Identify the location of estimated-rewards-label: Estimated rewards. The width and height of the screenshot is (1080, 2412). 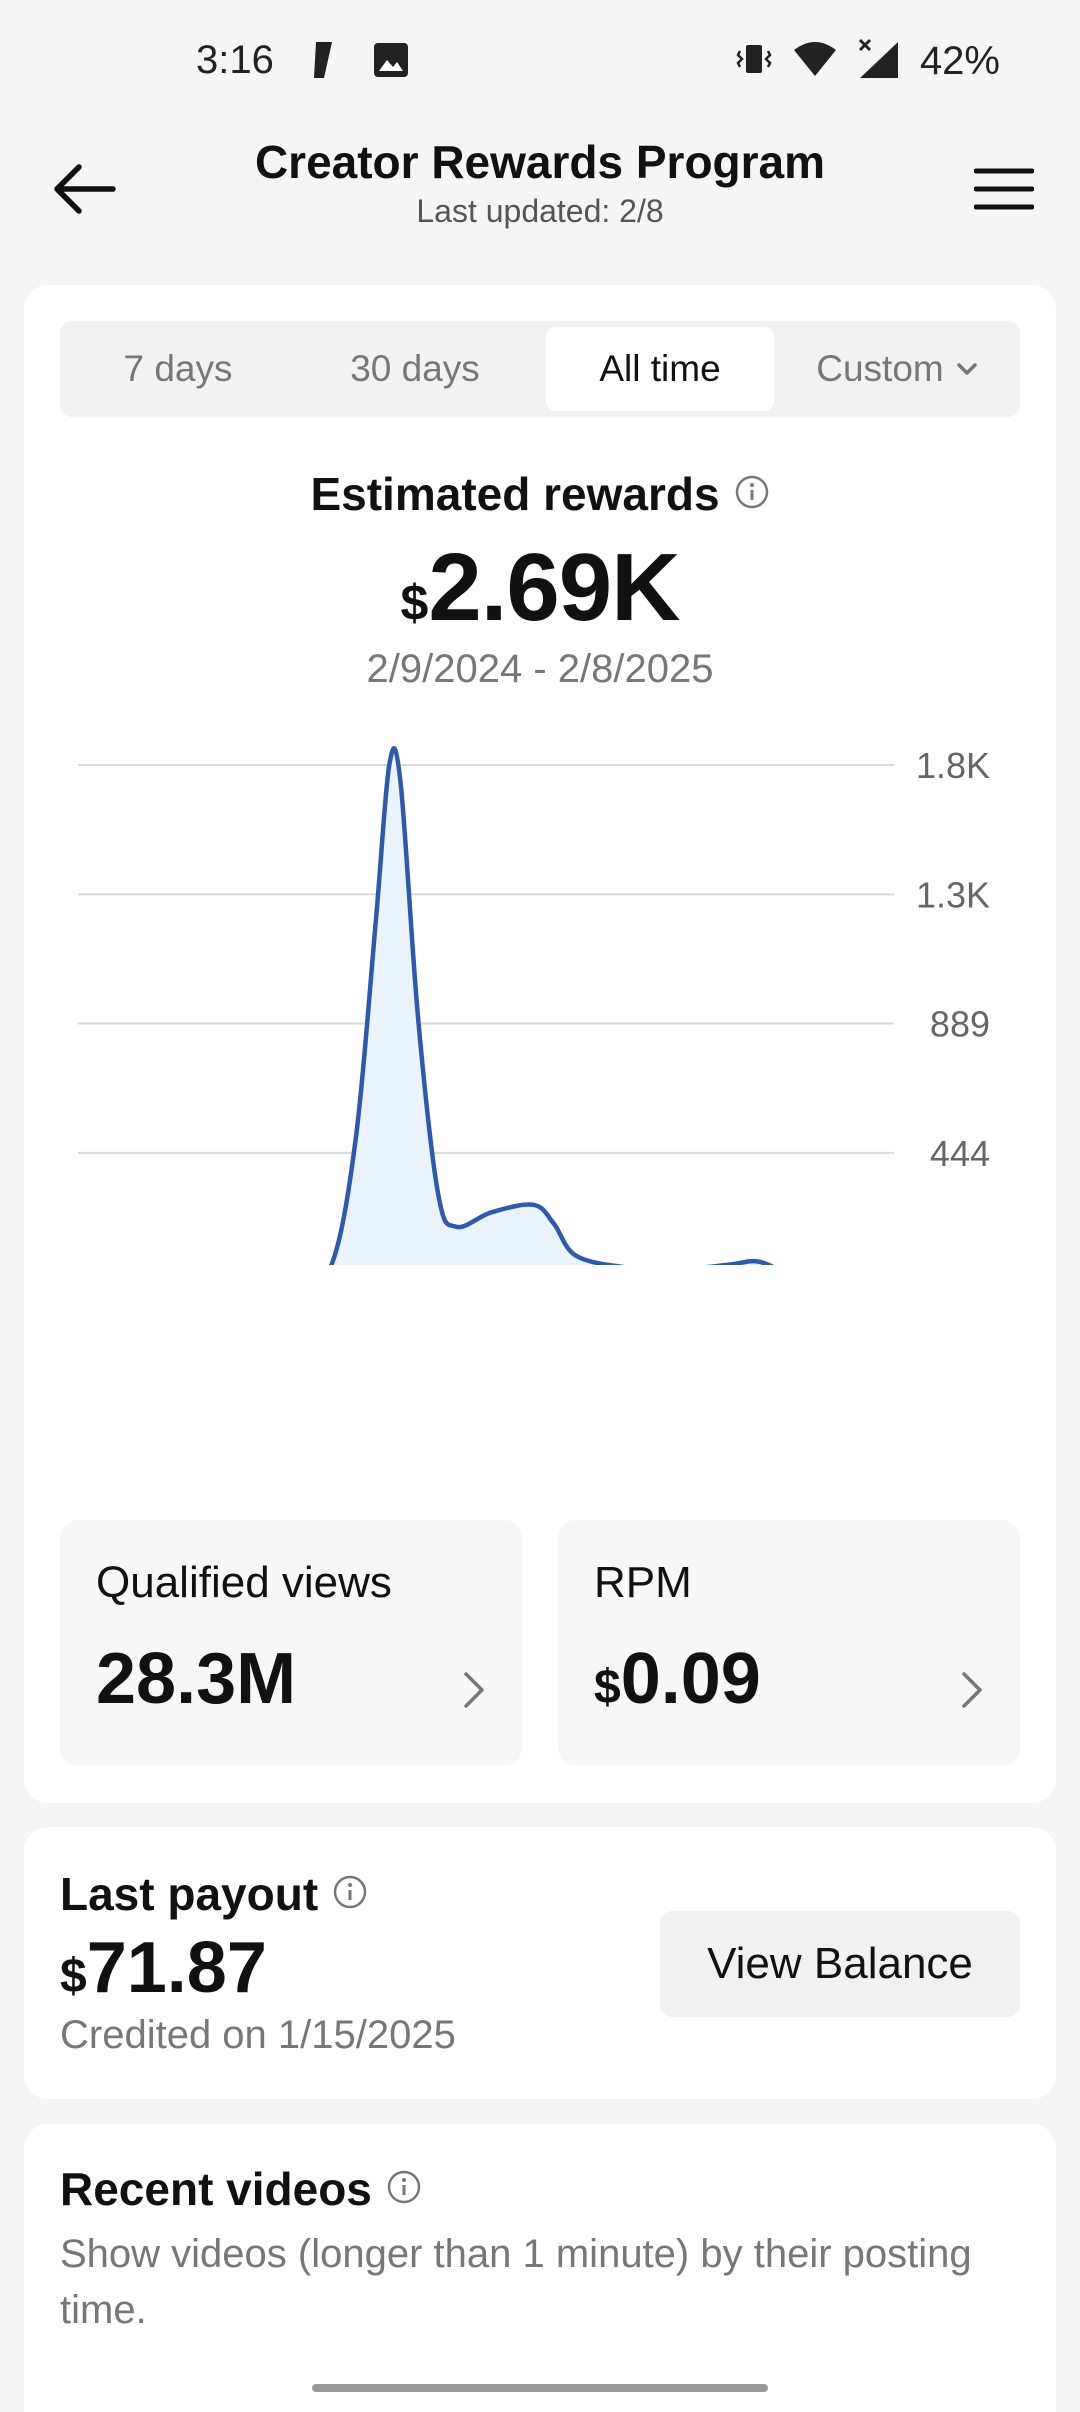
(515, 494).